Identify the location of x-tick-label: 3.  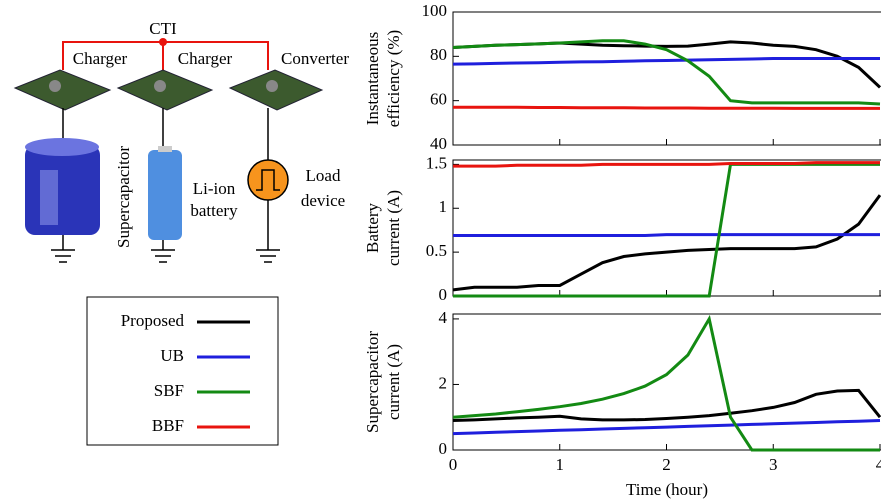
(773, 464).